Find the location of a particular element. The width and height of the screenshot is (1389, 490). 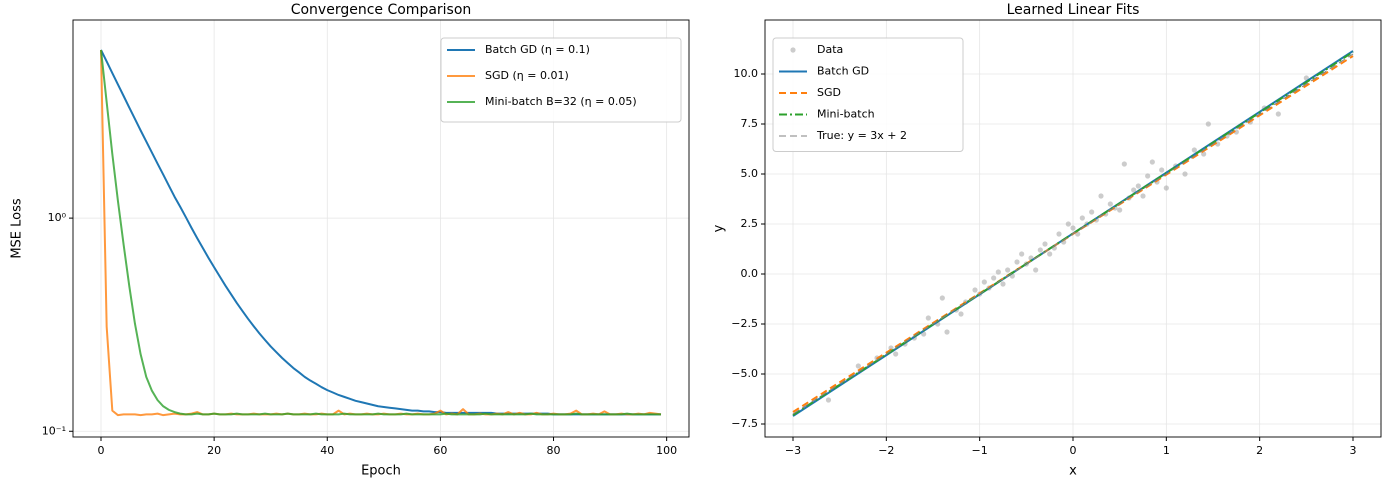

y-tick-label: 10.0 is located at coordinates (746, 73).